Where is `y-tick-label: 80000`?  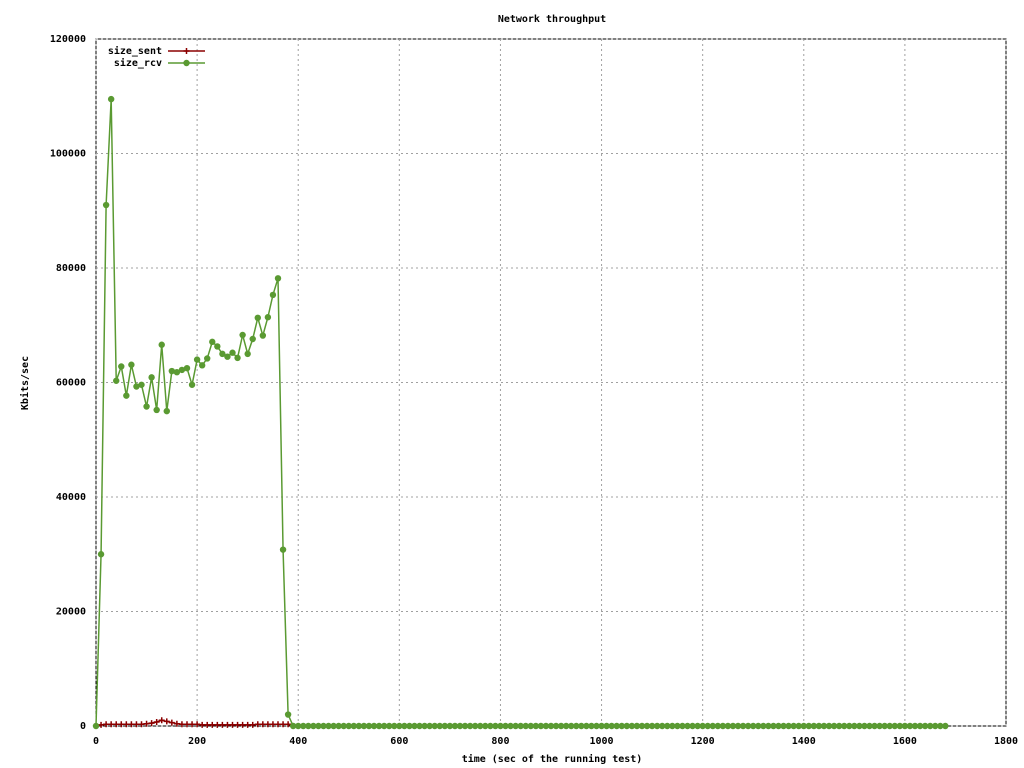
y-tick-label: 80000 is located at coordinates (71, 268).